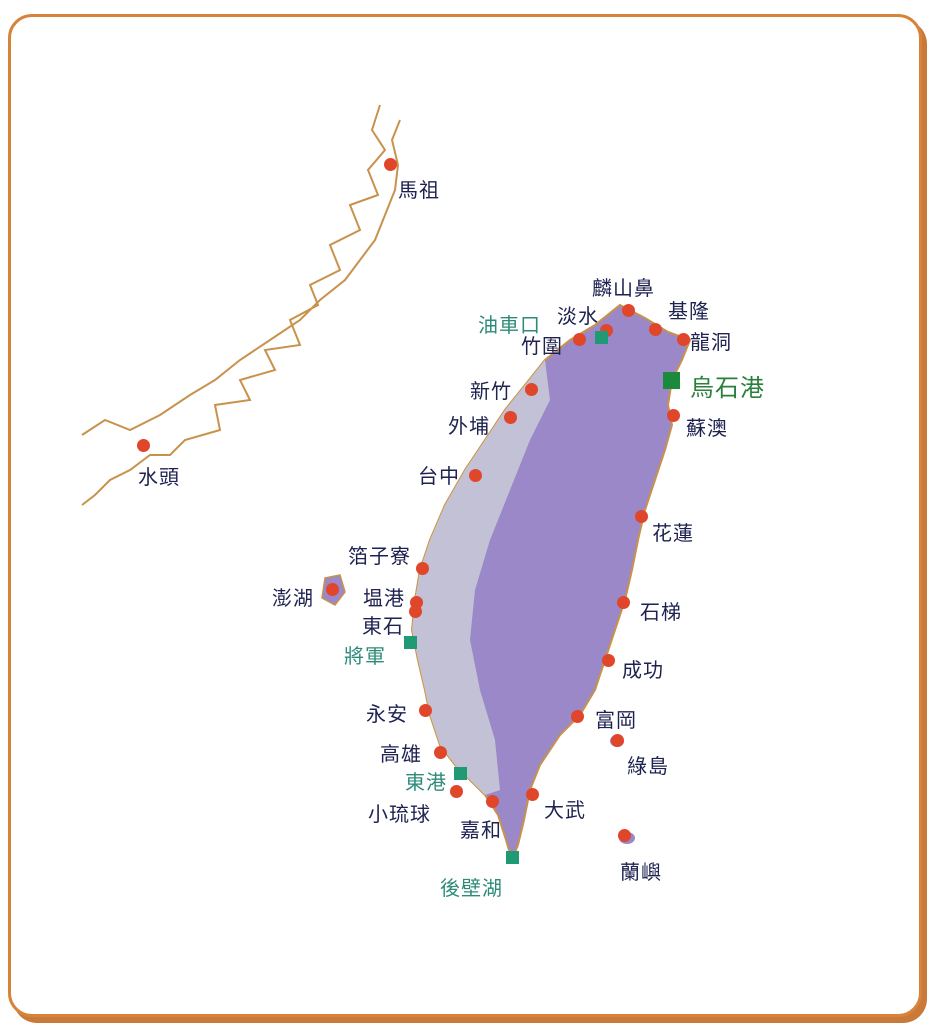 Image resolution: width=933 pixels, height=1035 pixels. Describe the element at coordinates (399, 814) in the screenshot. I see `label-xiaoliuqiu: 小琉球` at that location.